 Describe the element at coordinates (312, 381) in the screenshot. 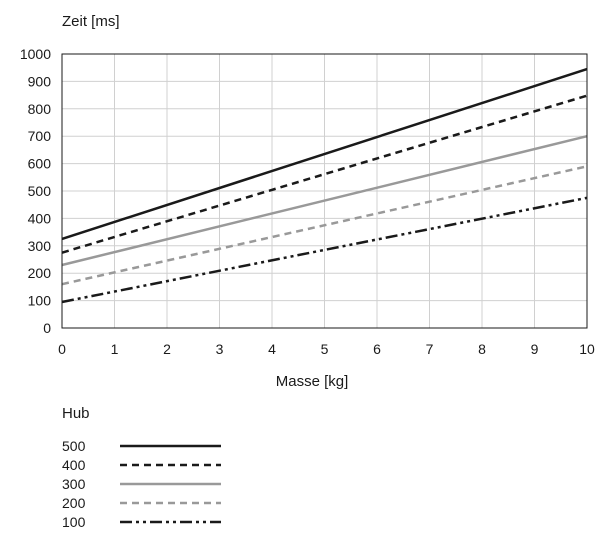

I see `x-axis-title: Masse [kg]` at that location.